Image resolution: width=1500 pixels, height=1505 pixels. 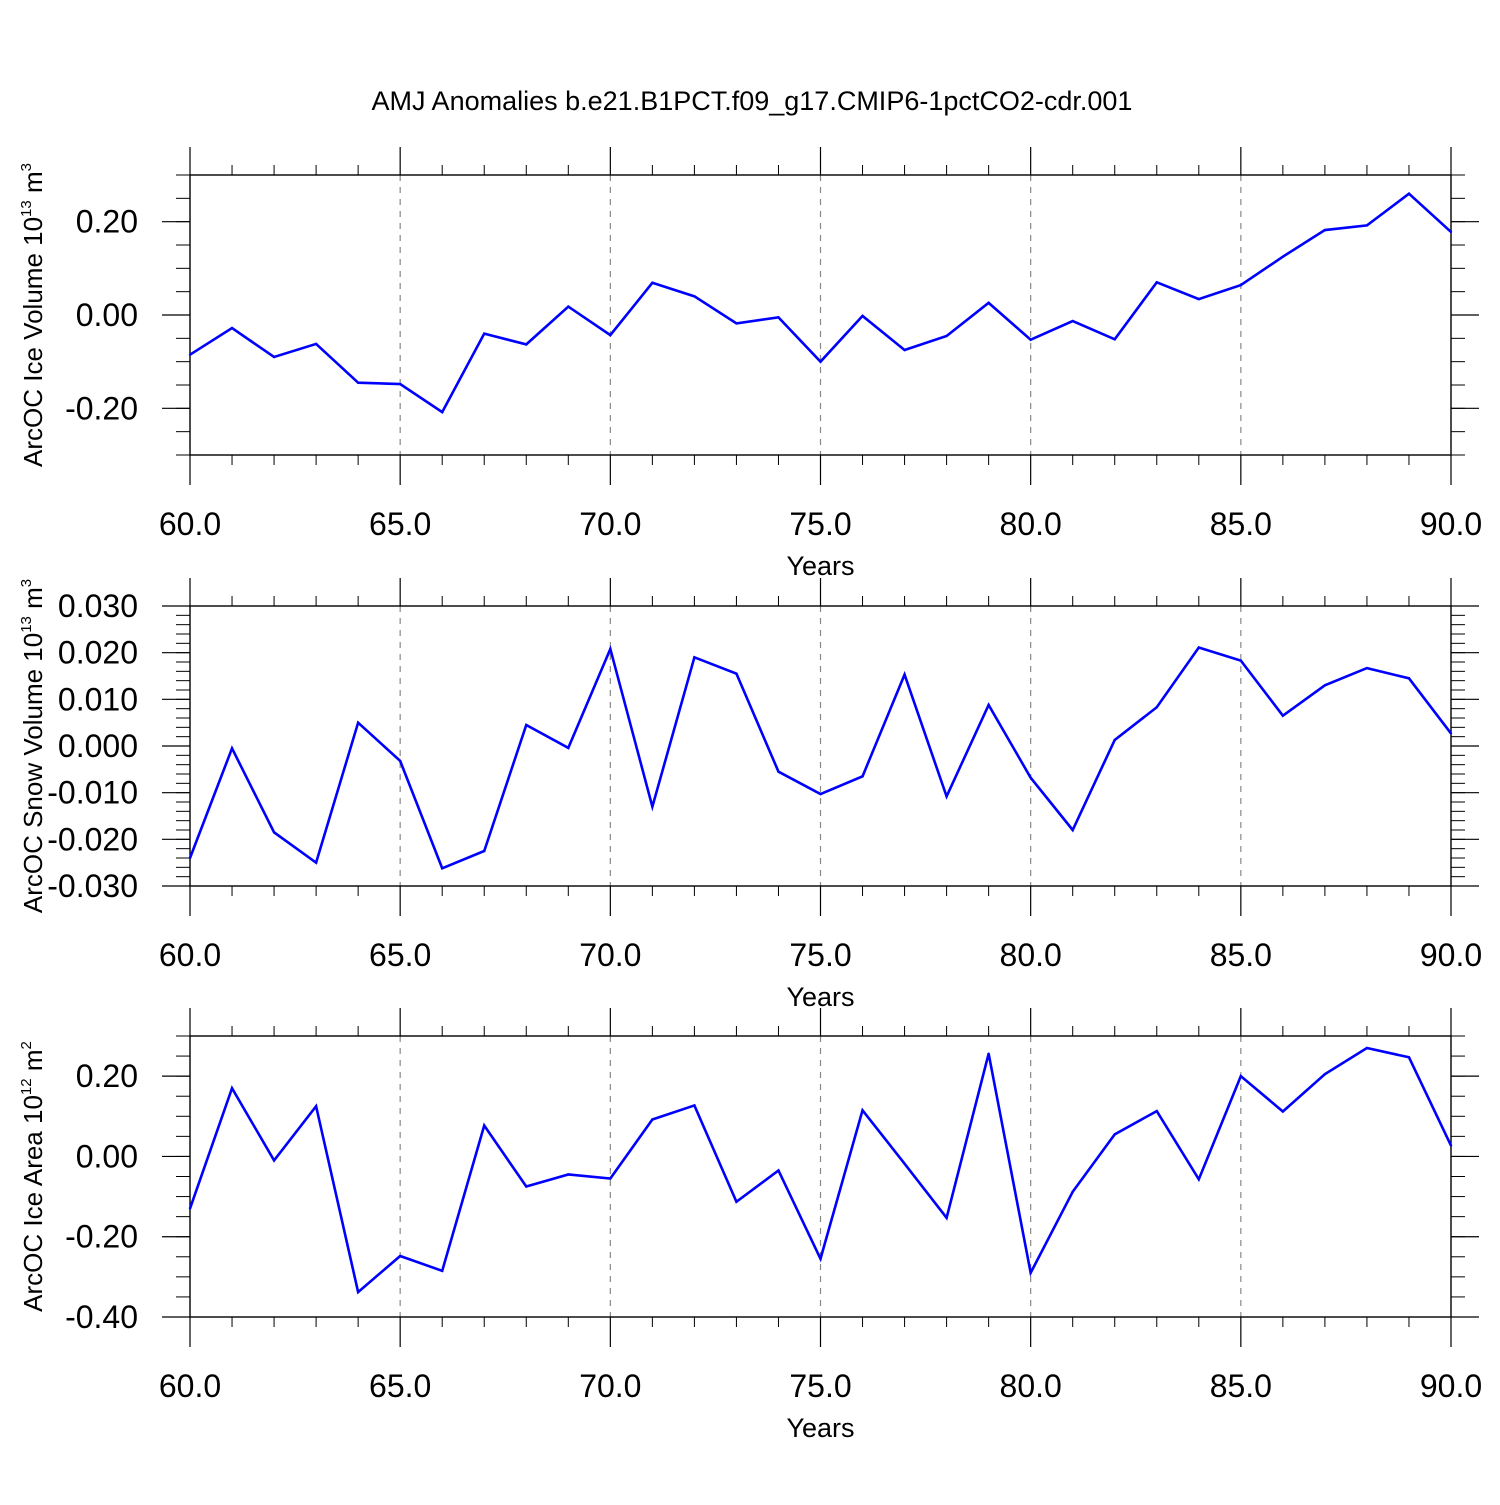 What do you see at coordinates (33, 315) in the screenshot?
I see `y-axis-label: ArcOC Ice Volume 1013 m3` at bounding box center [33, 315].